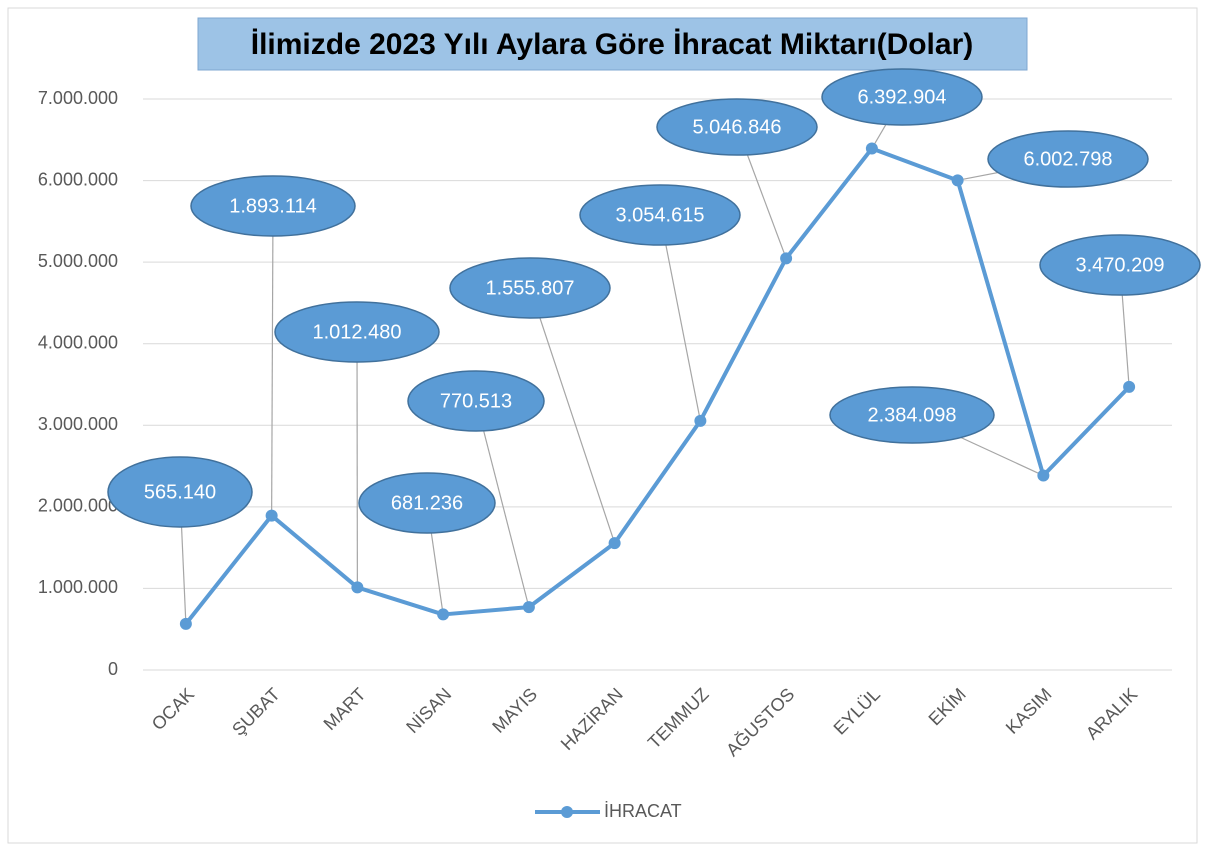 The height and width of the screenshot is (858, 1206). I want to click on data-label: 3.054.615, so click(660, 215).